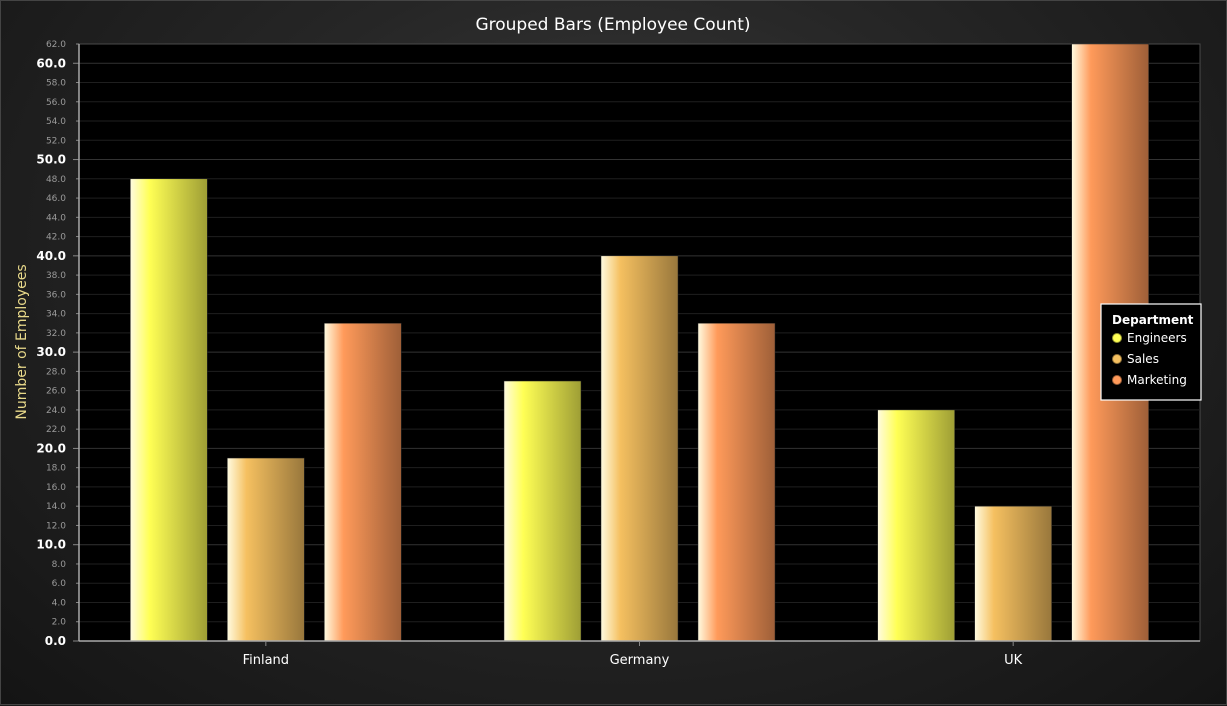 This screenshot has height=706, width=1227. Describe the element at coordinates (51, 160) in the screenshot. I see `y-tick-label: 50.0` at that location.